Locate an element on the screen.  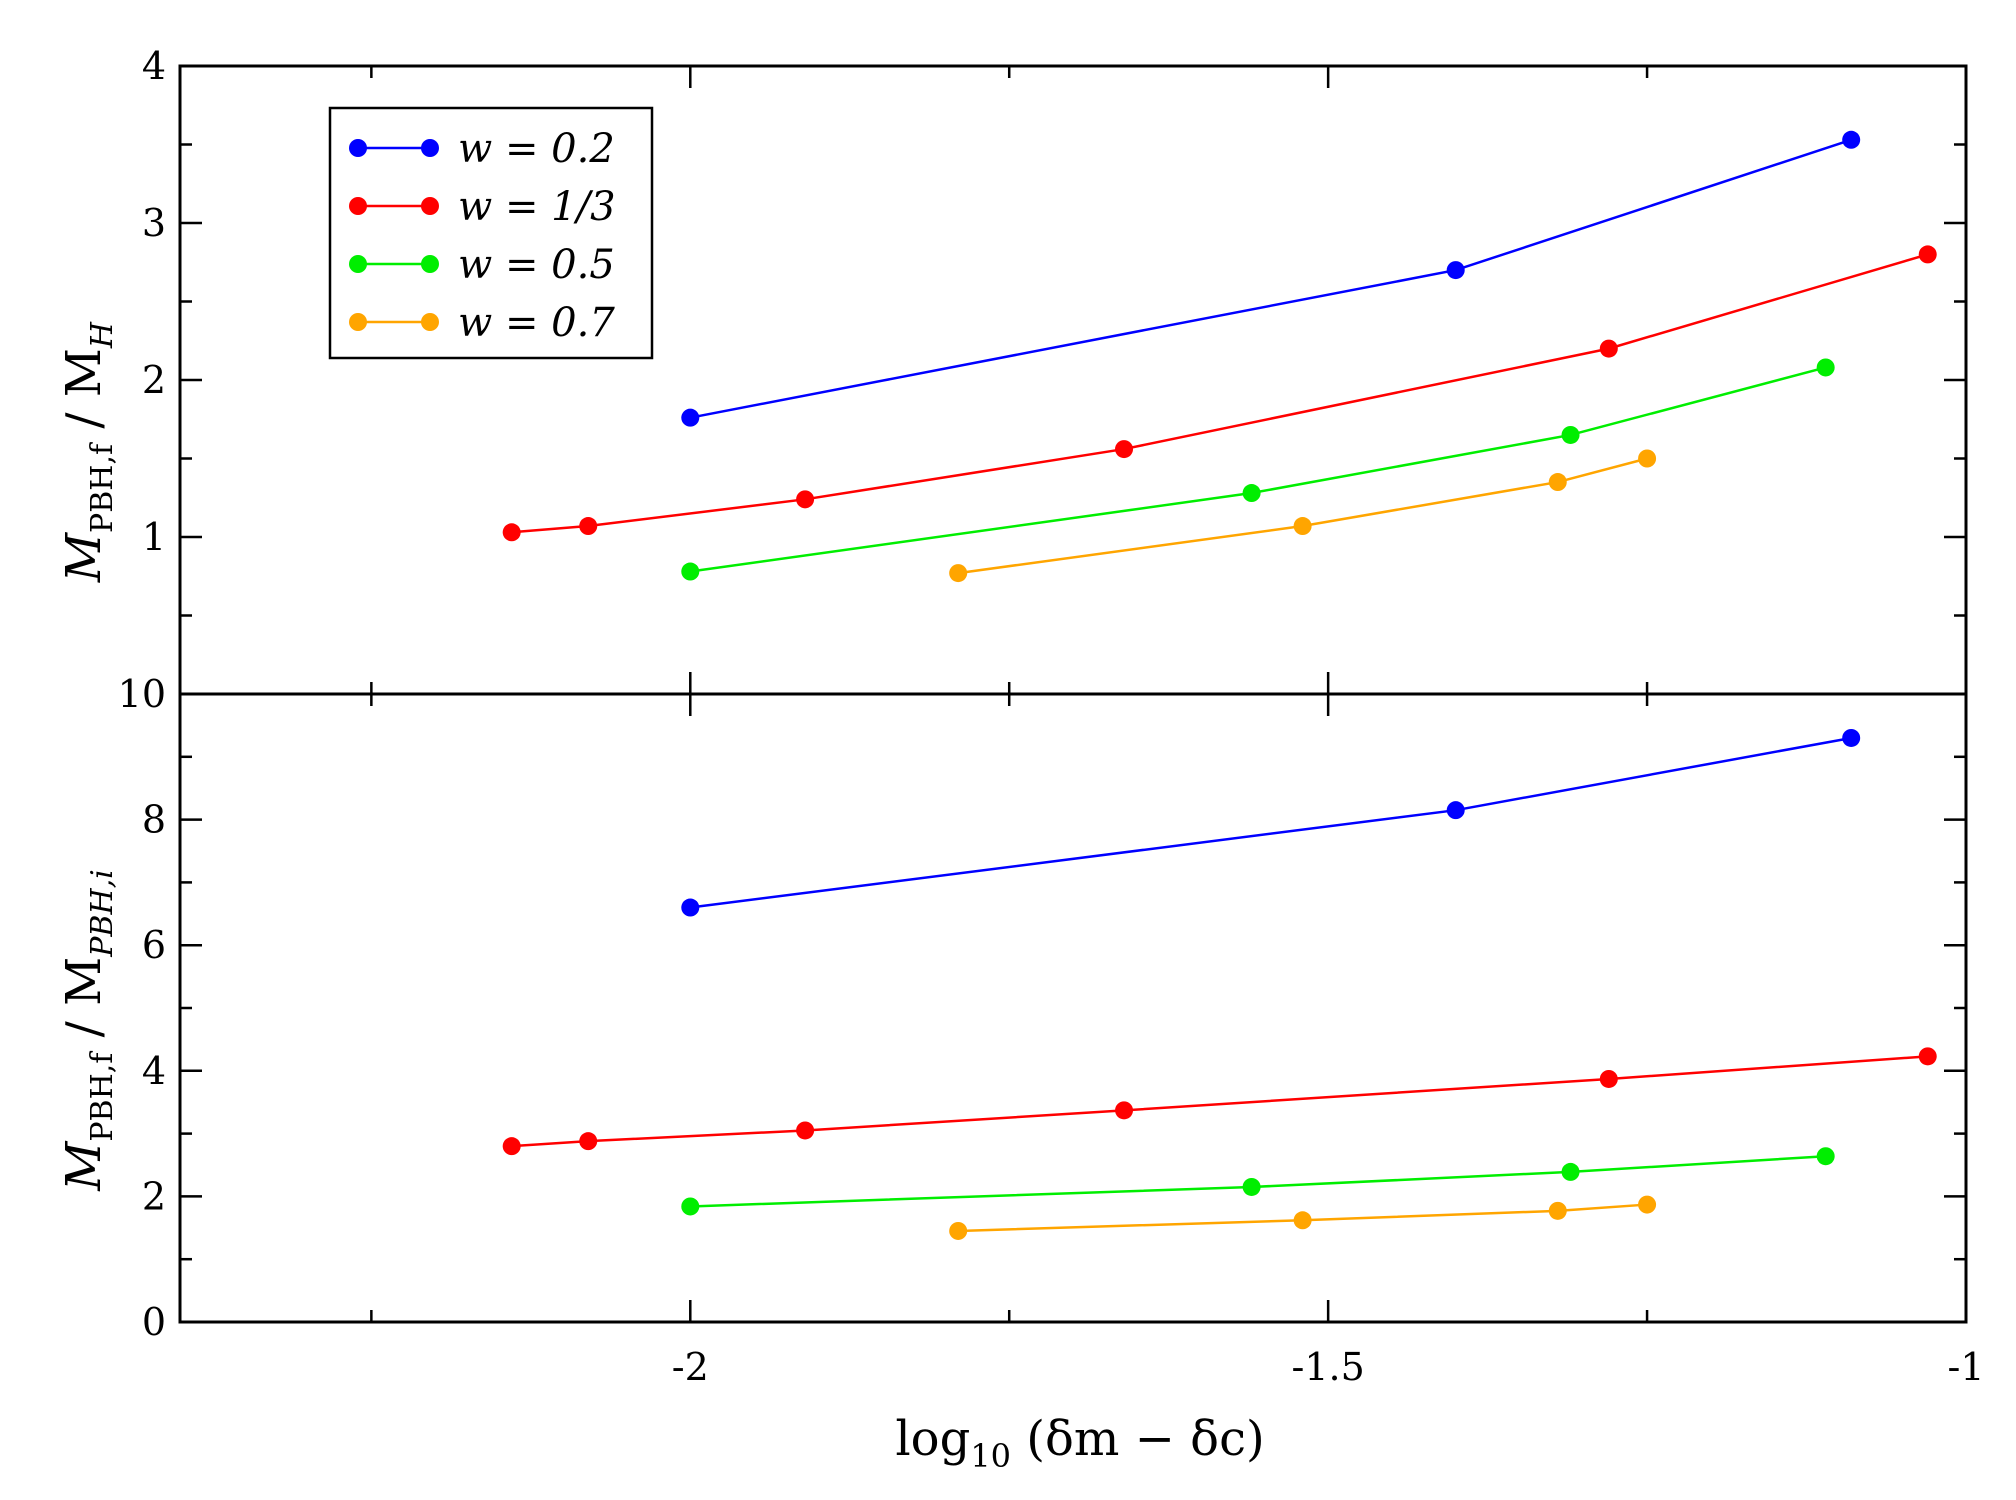
legend-box is located at coordinates (491, 233).